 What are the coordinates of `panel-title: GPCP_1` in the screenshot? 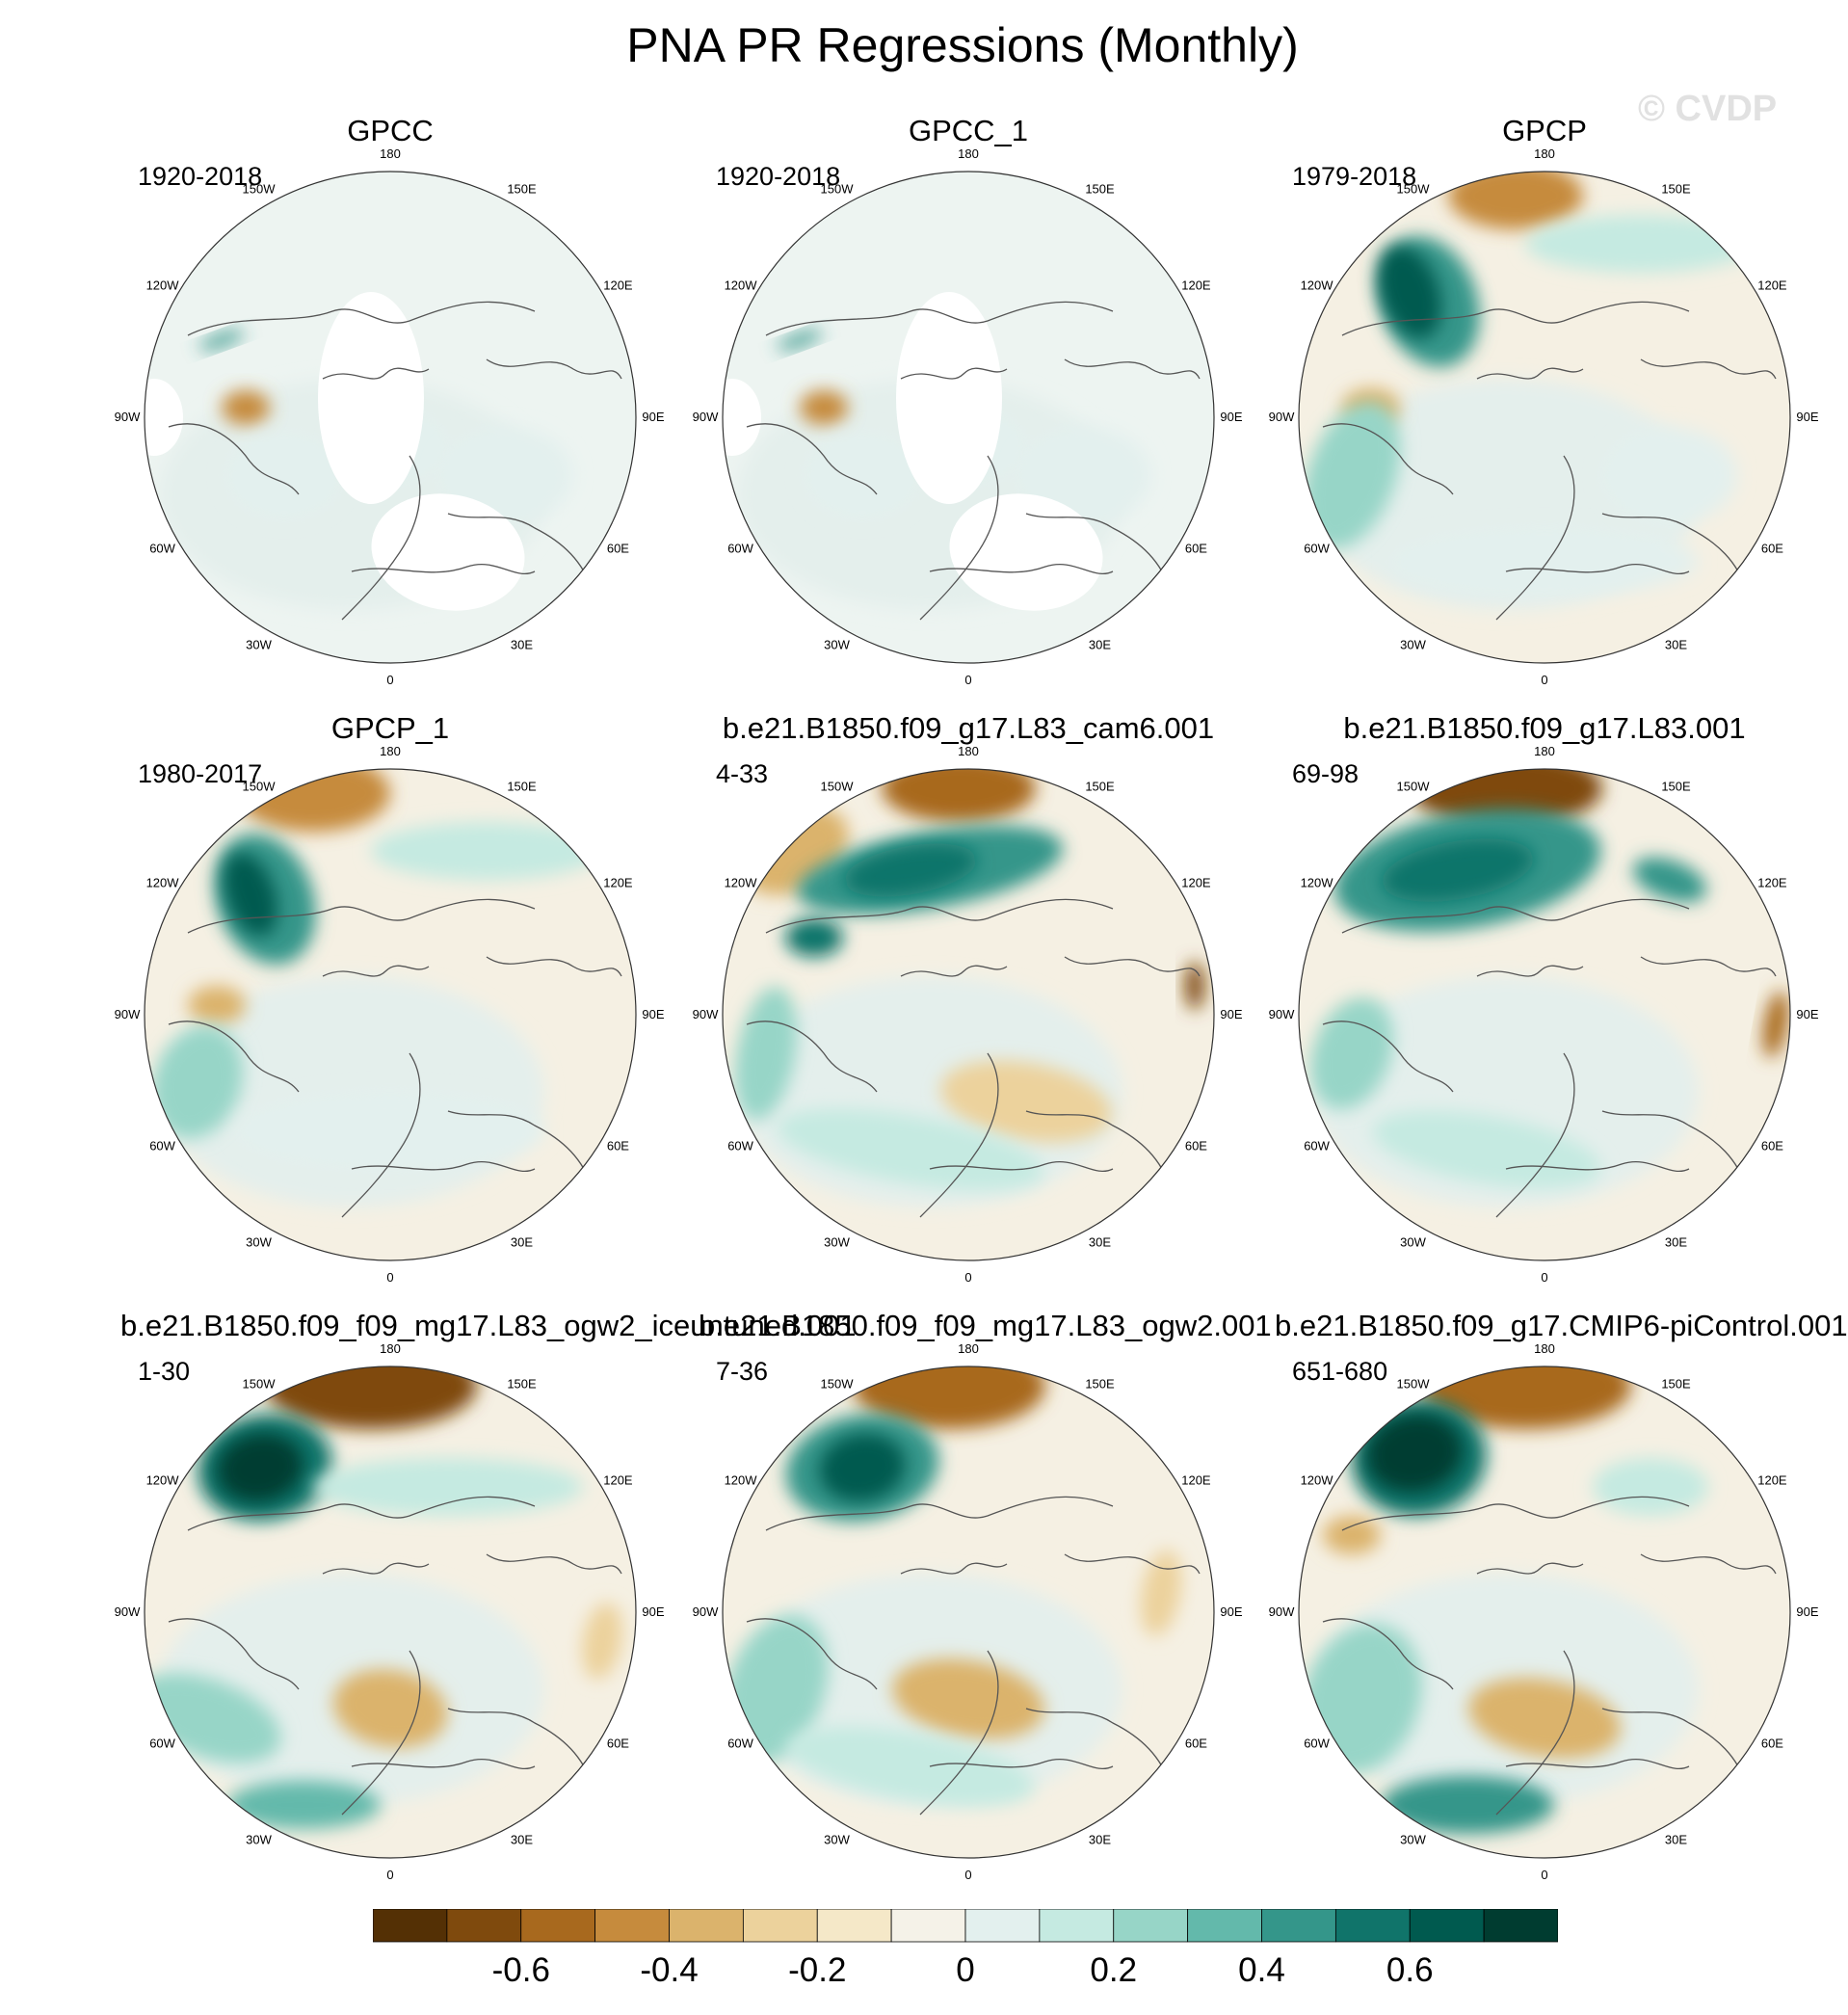 It's located at (390, 728).